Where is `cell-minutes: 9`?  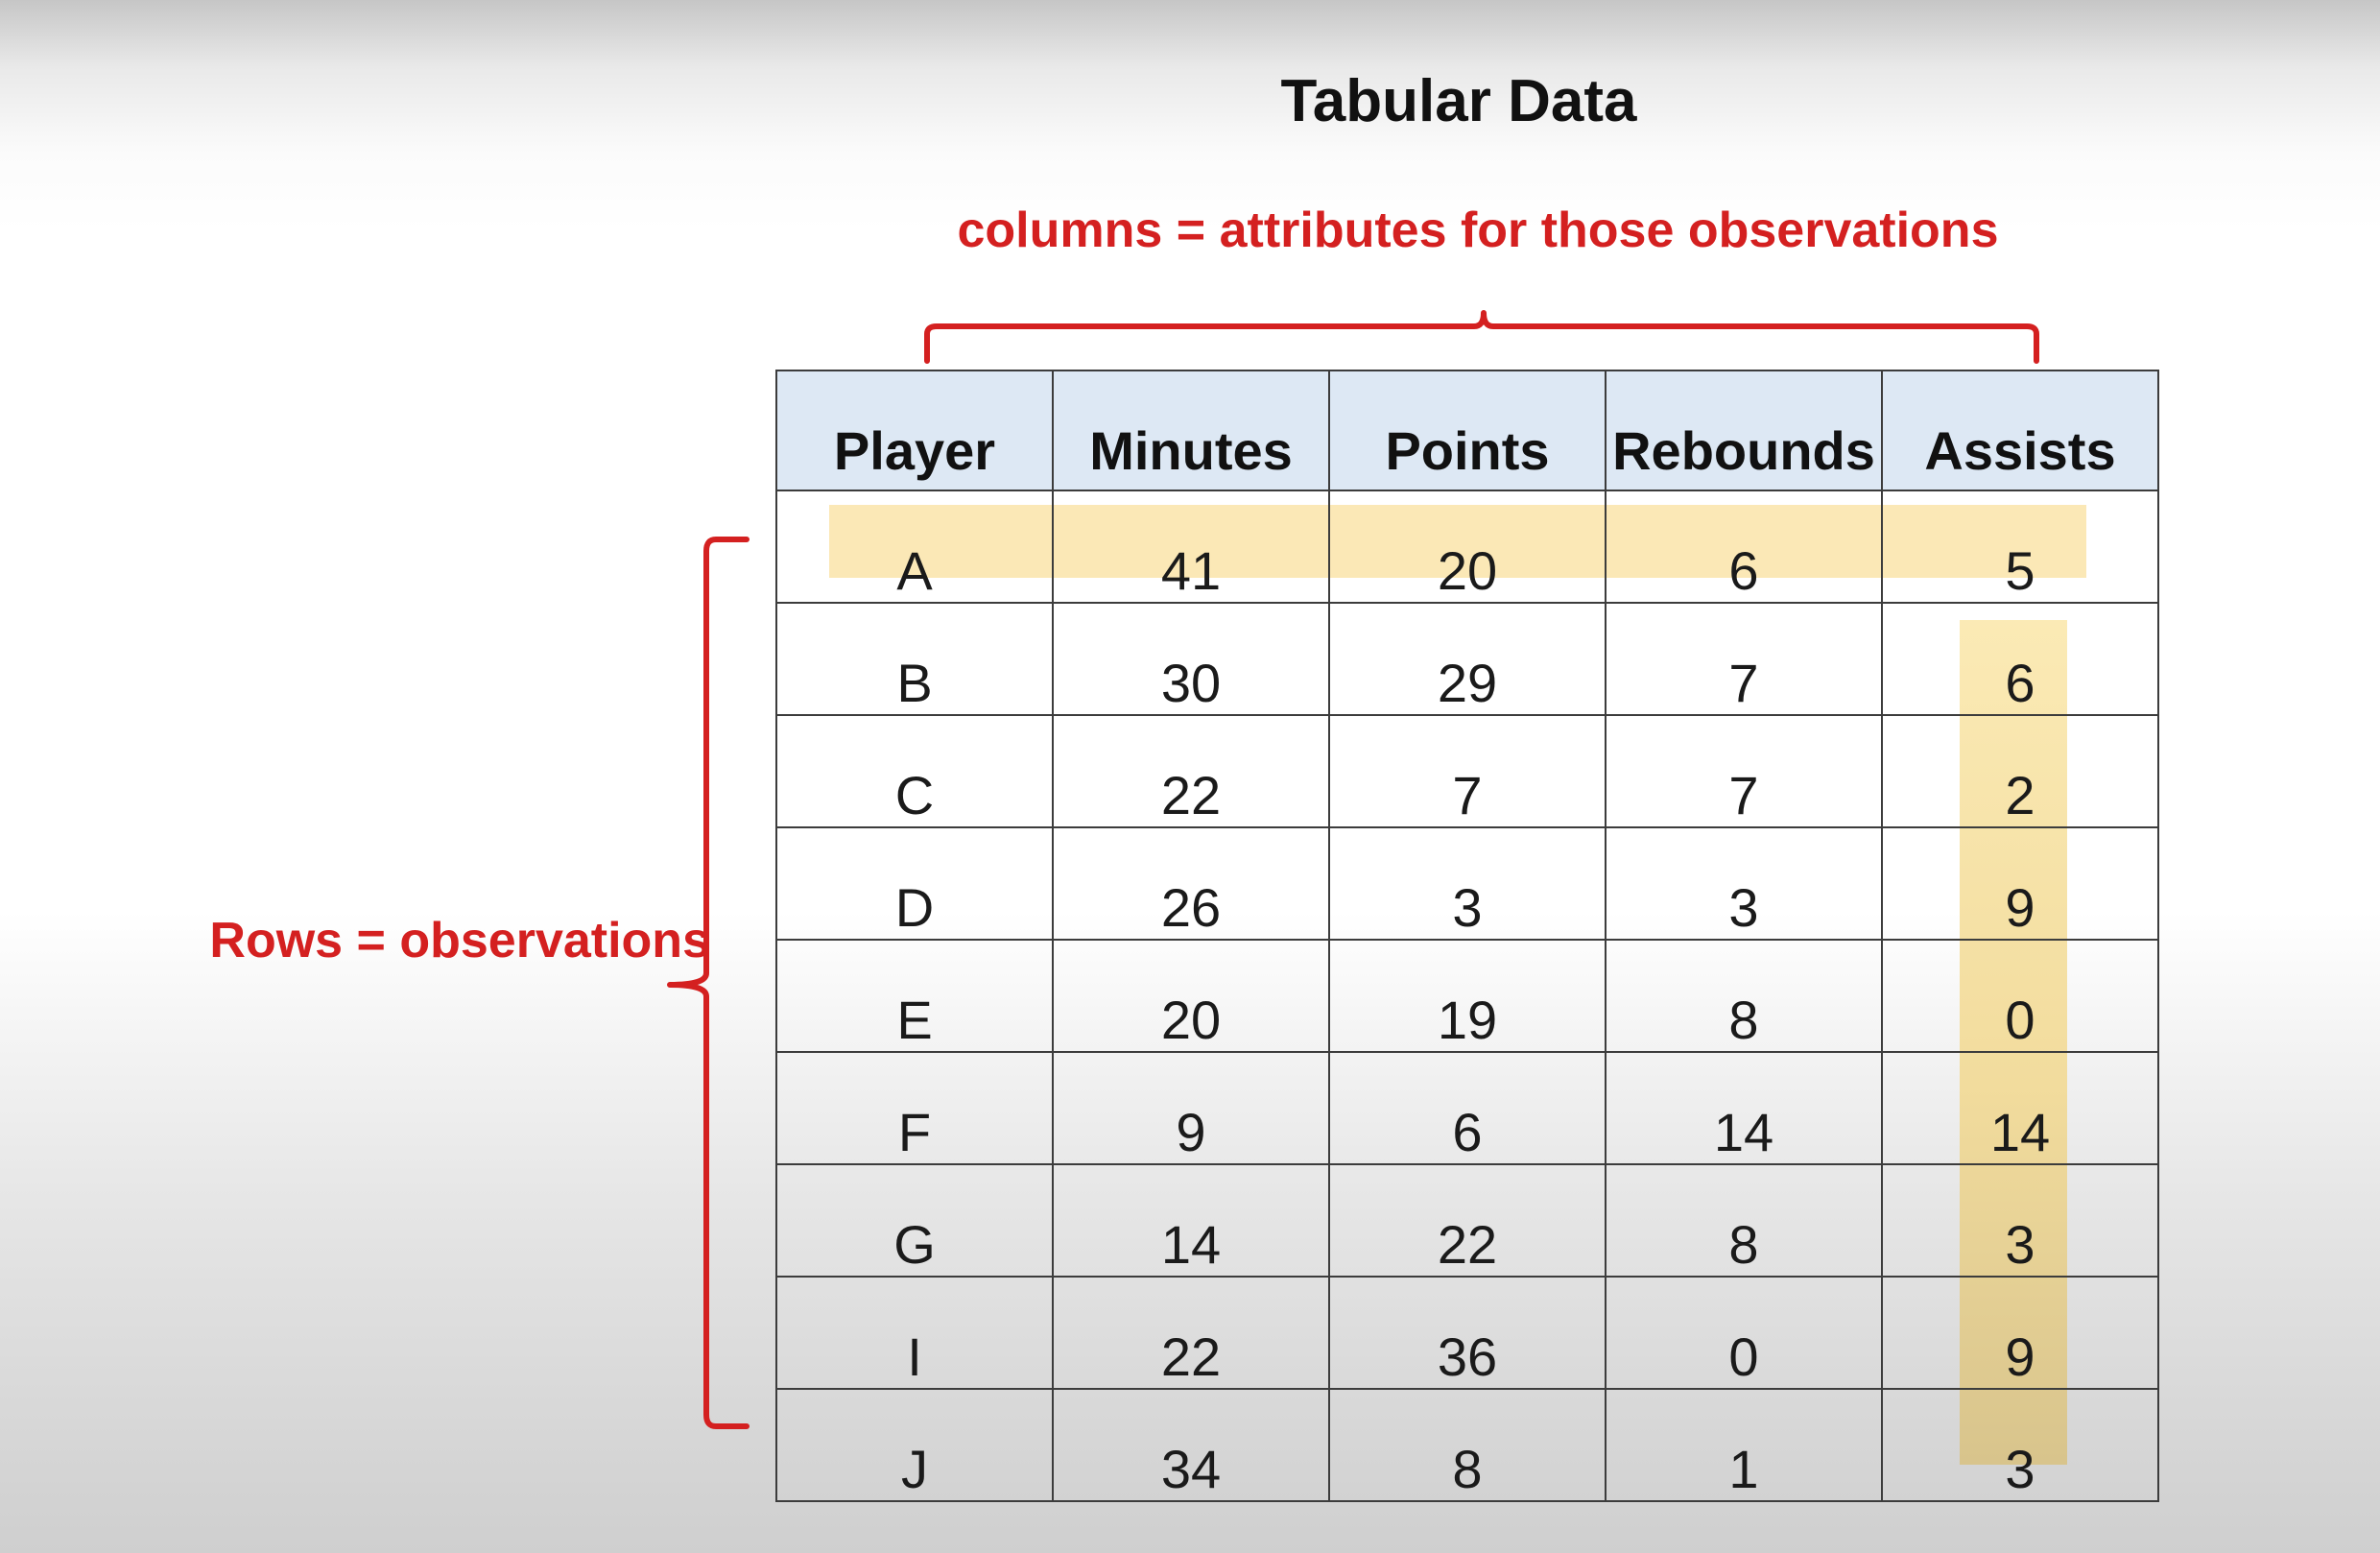
cell-minutes: 9 is located at coordinates (1191, 1108).